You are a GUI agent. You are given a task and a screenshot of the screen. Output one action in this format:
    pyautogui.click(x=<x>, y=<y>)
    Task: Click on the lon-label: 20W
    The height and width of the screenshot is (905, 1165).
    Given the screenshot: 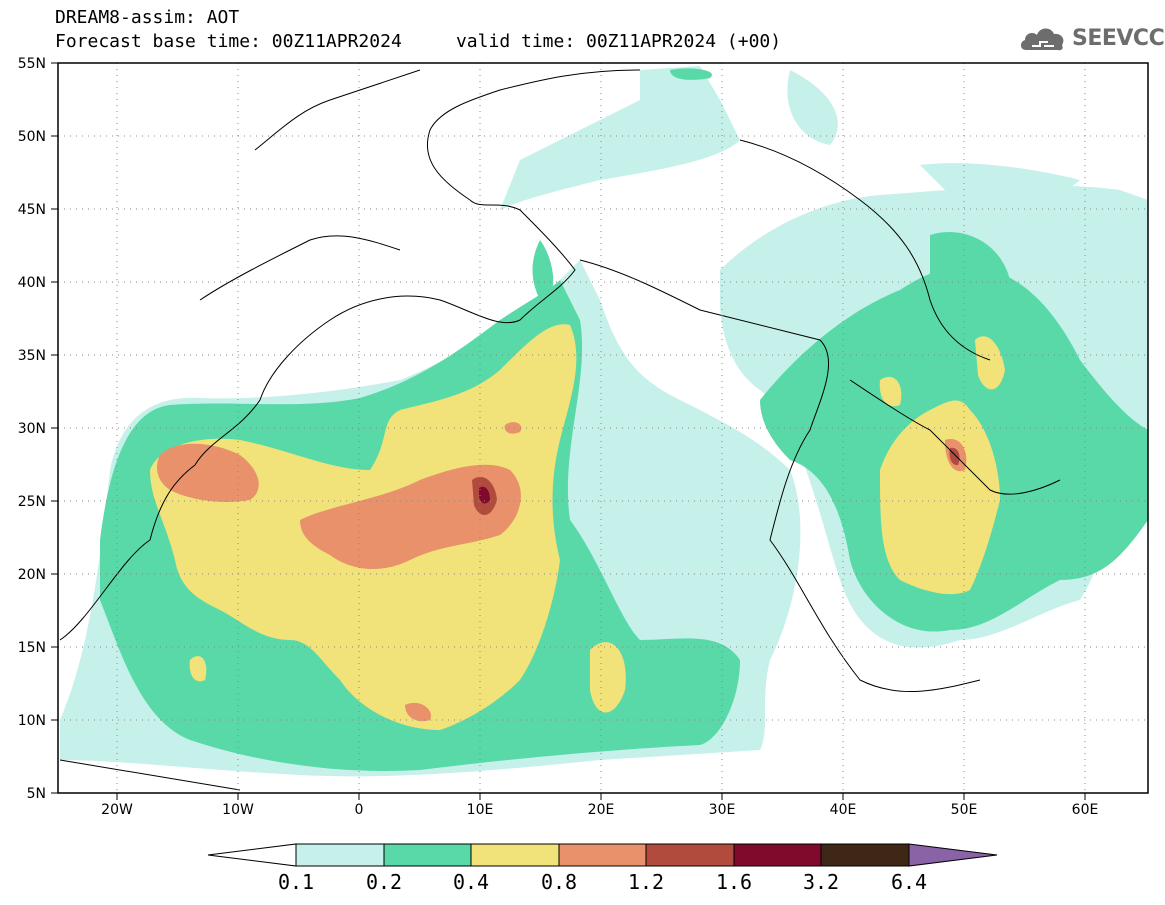 What is the action you would take?
    pyautogui.click(x=117, y=810)
    